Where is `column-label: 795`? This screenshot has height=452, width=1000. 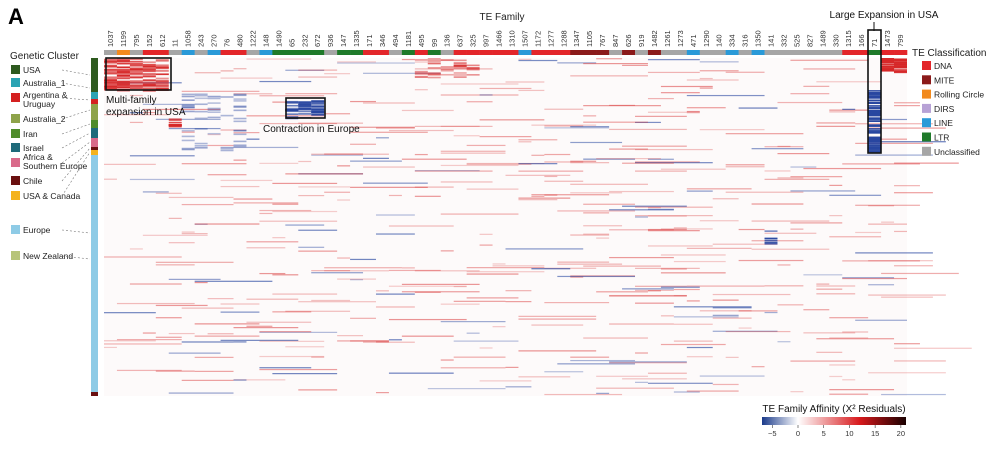
column-label: 795 is located at coordinates (136, 40).